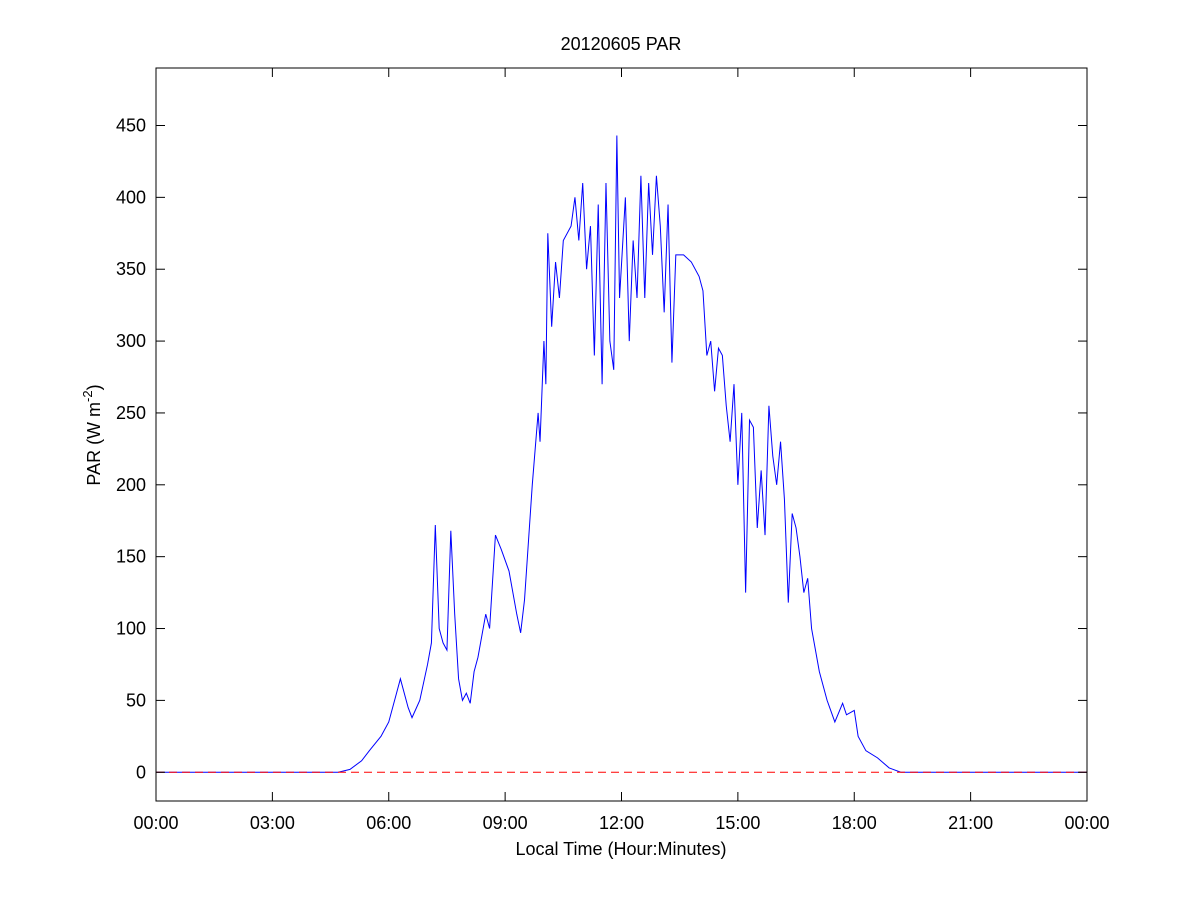 The image size is (1201, 901). What do you see at coordinates (621, 823) in the screenshot?
I see `x-tick-label: 12:00` at bounding box center [621, 823].